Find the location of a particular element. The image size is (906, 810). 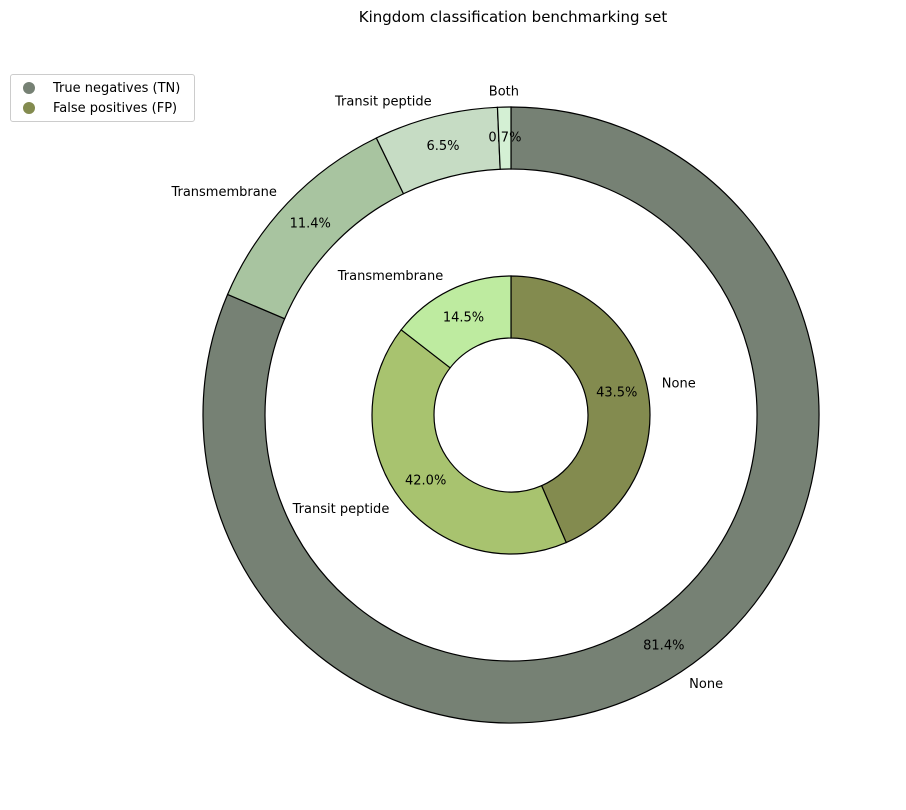

inner-slice-1-label: Transit peptide is located at coordinates (341, 509).